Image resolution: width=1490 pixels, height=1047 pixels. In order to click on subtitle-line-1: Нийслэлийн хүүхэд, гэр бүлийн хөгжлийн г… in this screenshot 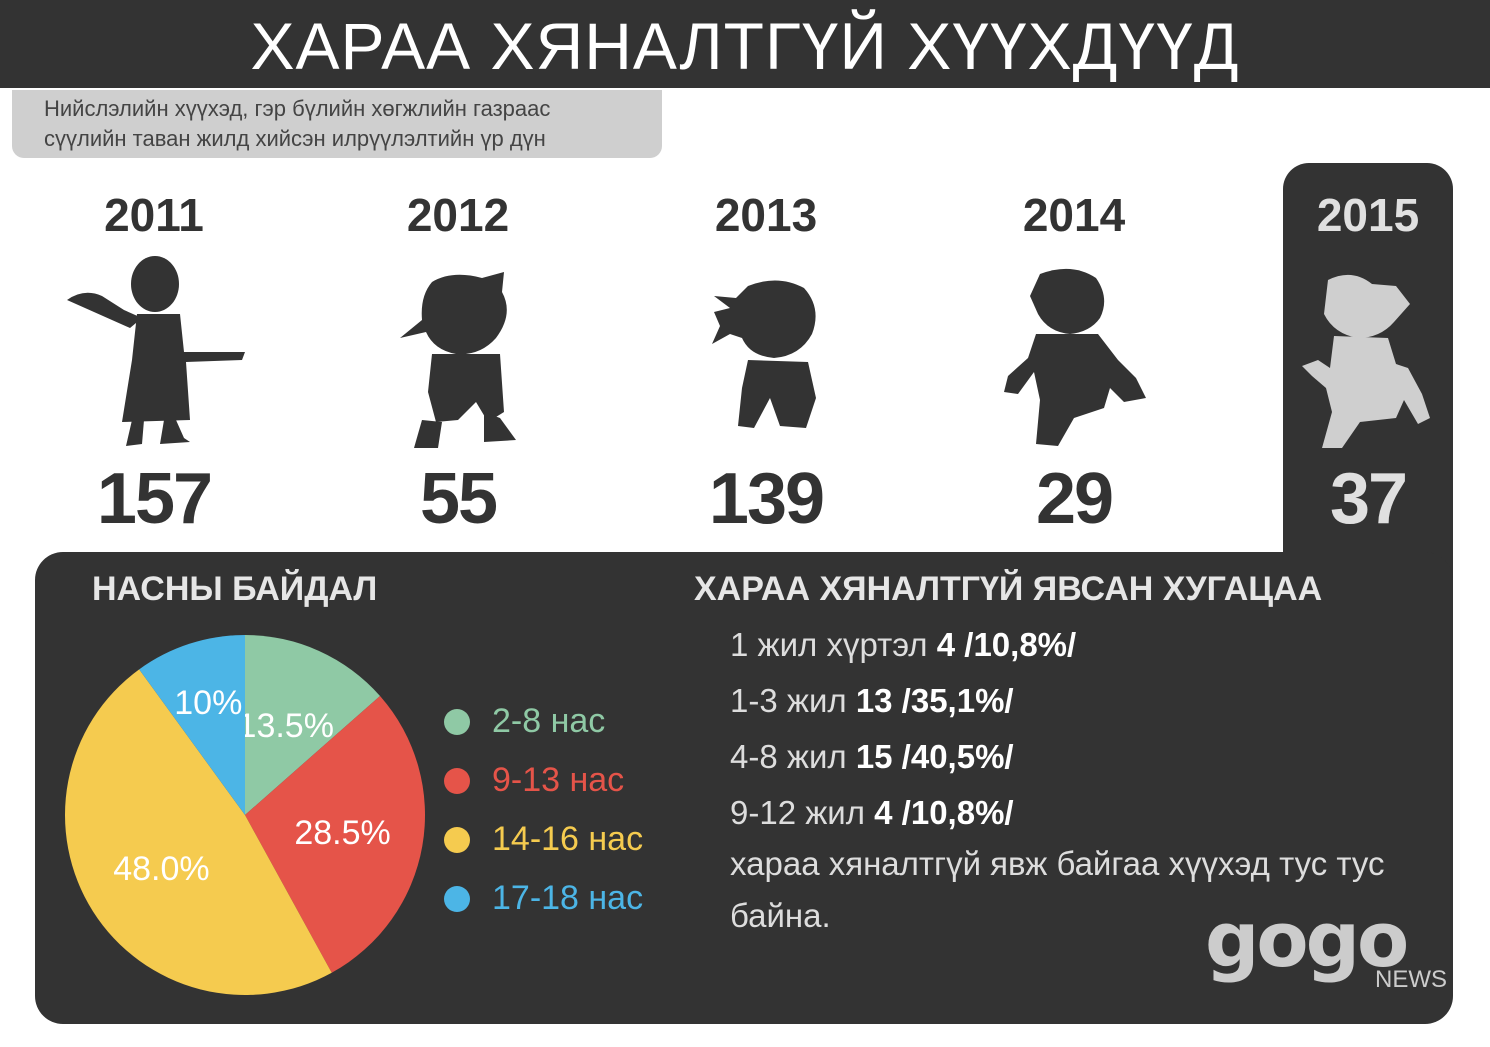, I will do `click(297, 108)`.